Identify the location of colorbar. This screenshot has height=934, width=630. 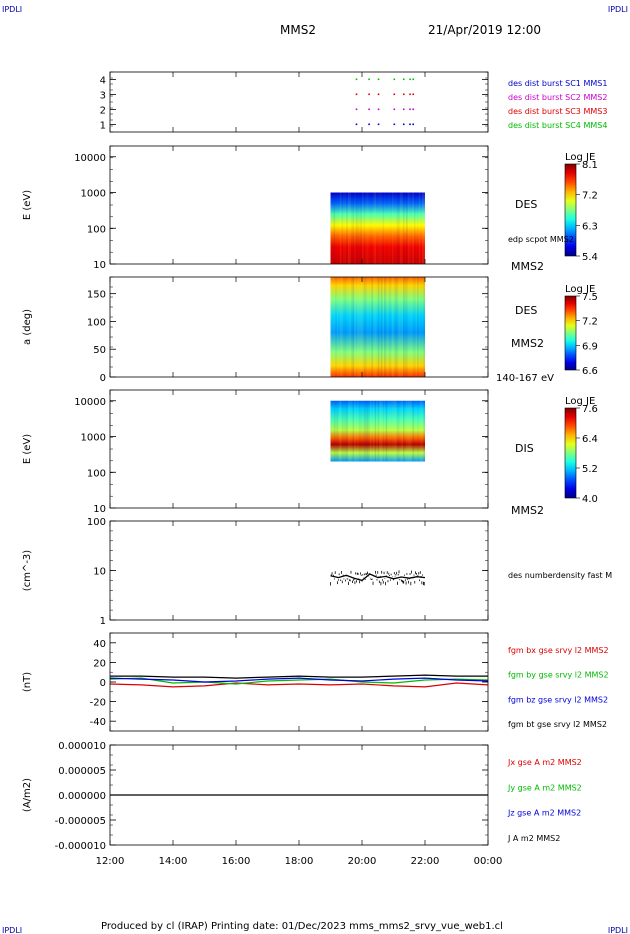
(570, 333).